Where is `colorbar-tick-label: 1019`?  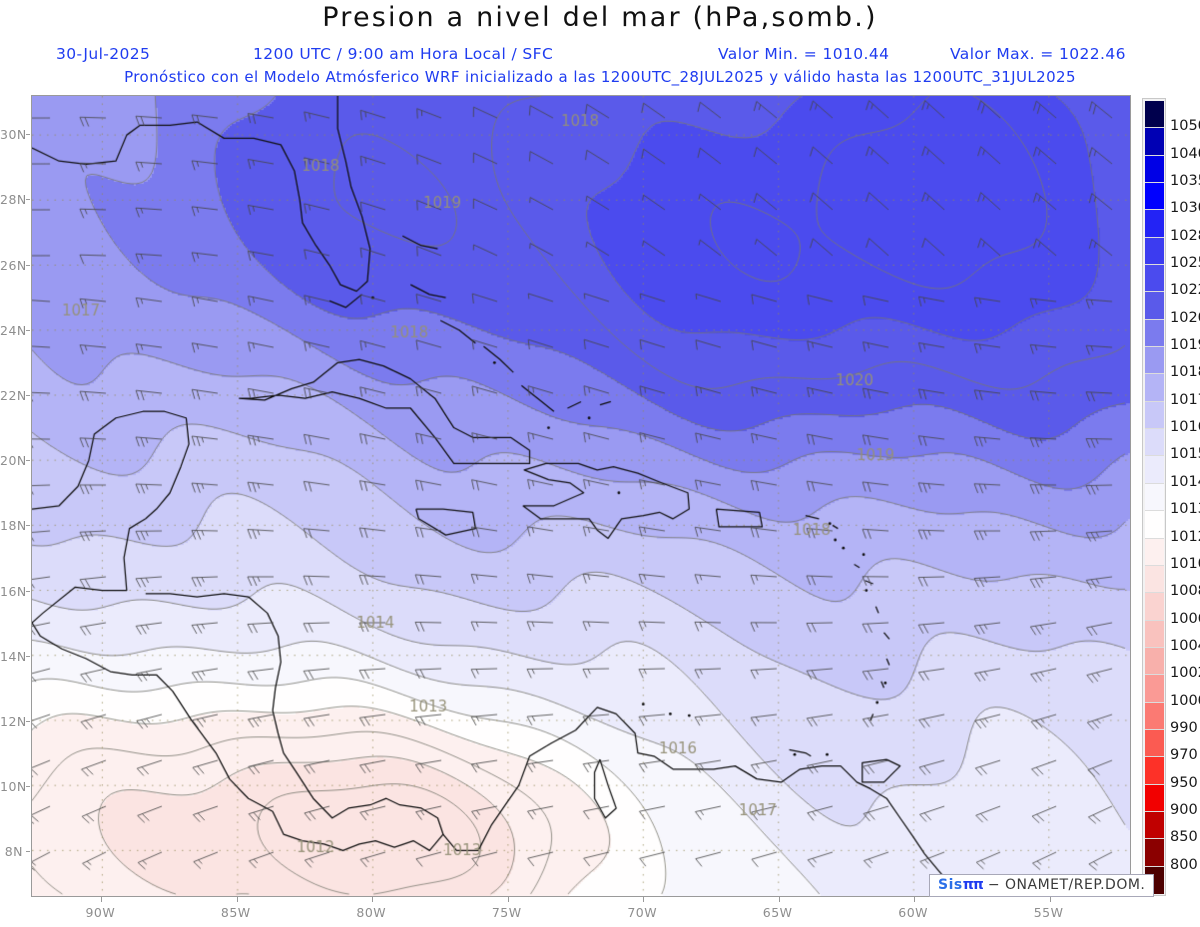 colorbar-tick-label: 1019 is located at coordinates (1185, 345).